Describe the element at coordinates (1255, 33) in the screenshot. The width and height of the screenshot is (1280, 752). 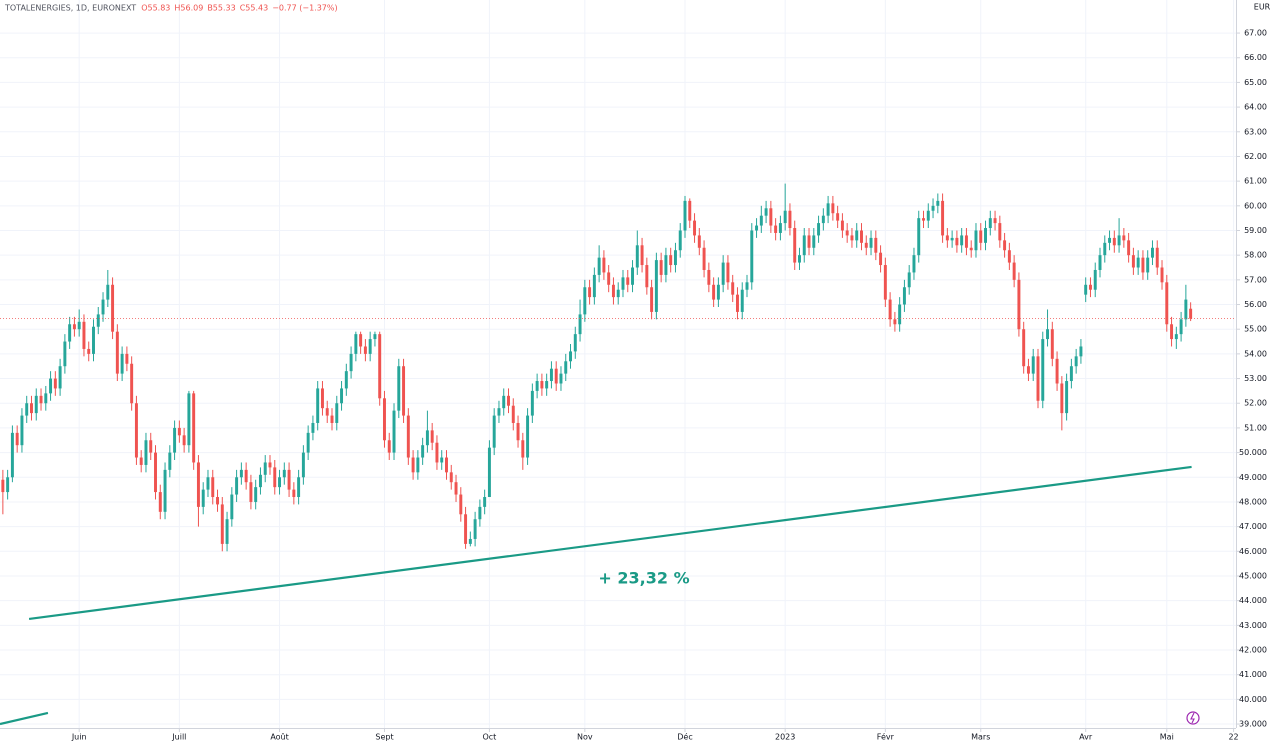
I see `y-tick-label: 67.00` at that location.